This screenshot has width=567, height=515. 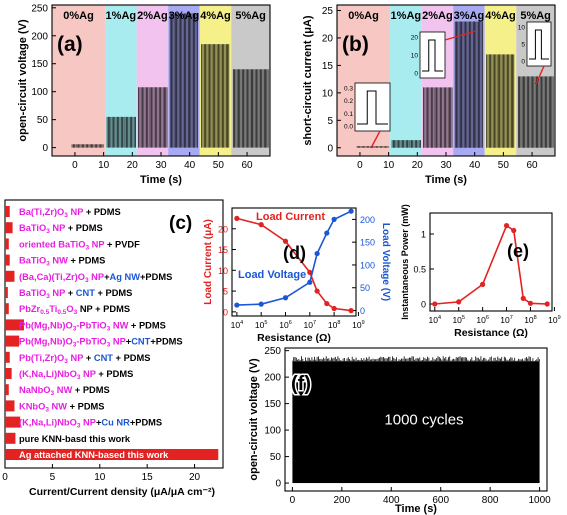 What do you see at coordinates (518, 251) in the screenshot?
I see `panel-label: (e)` at bounding box center [518, 251].